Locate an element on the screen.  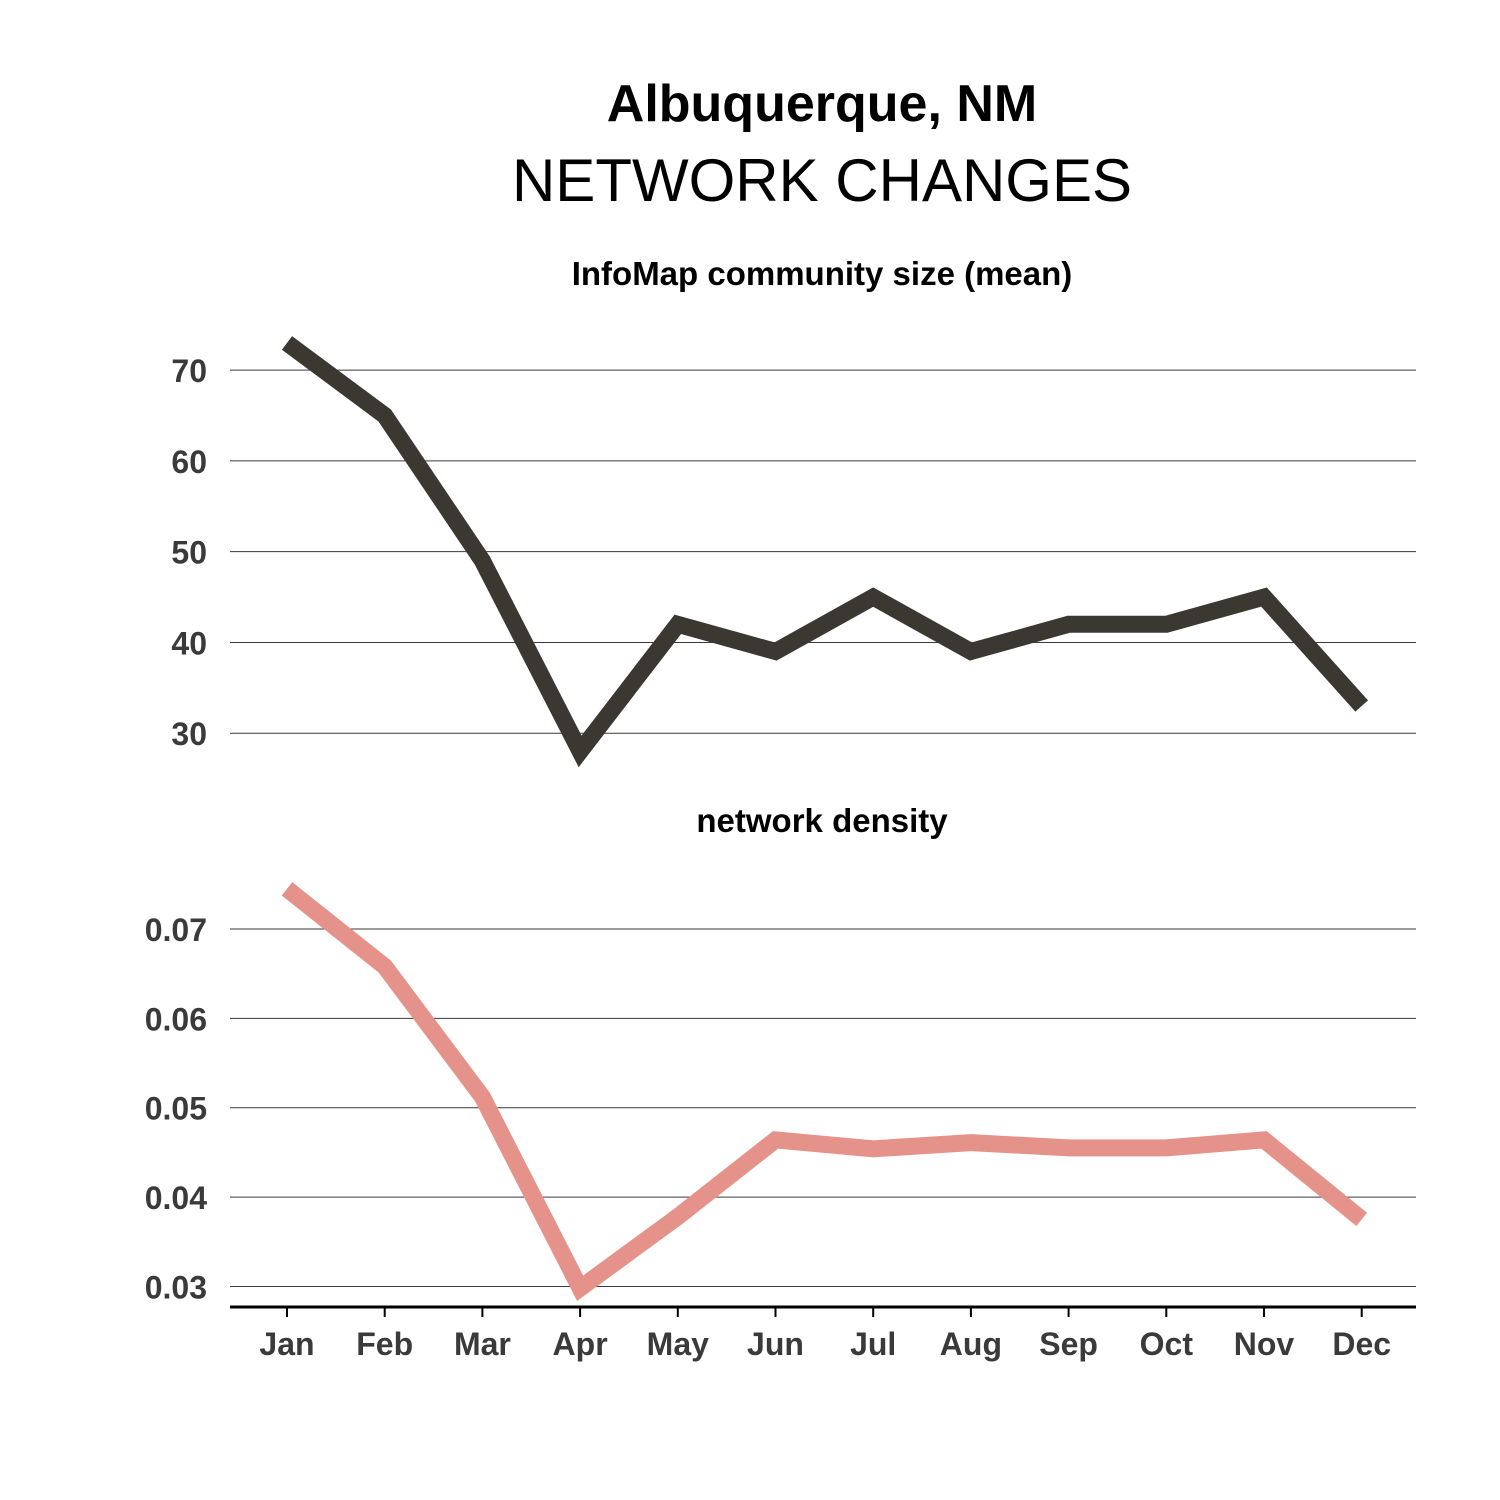
y-tick-label: 70 is located at coordinates (189, 371).